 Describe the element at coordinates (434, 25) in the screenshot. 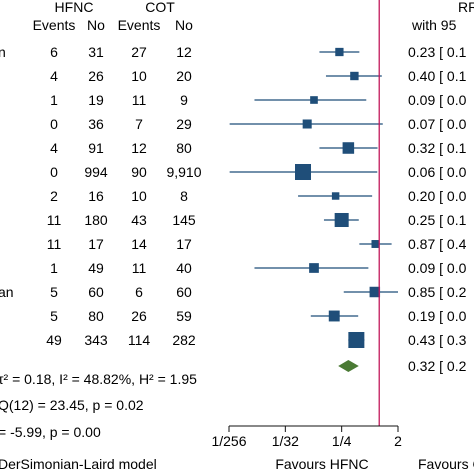

I see `header-rr-sub: with 95` at that location.